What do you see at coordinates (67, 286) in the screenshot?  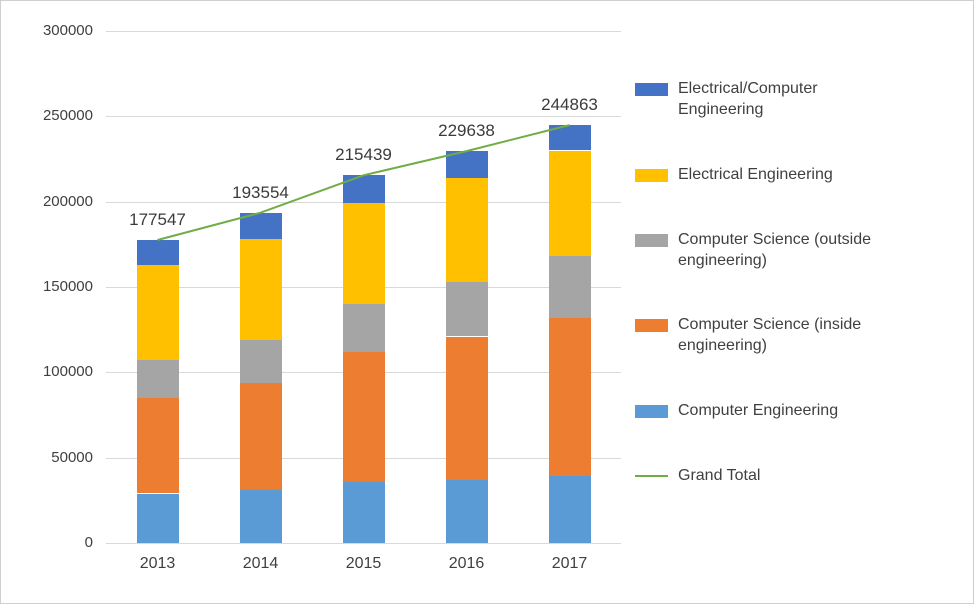 I see `y-tick-label: 150000` at bounding box center [67, 286].